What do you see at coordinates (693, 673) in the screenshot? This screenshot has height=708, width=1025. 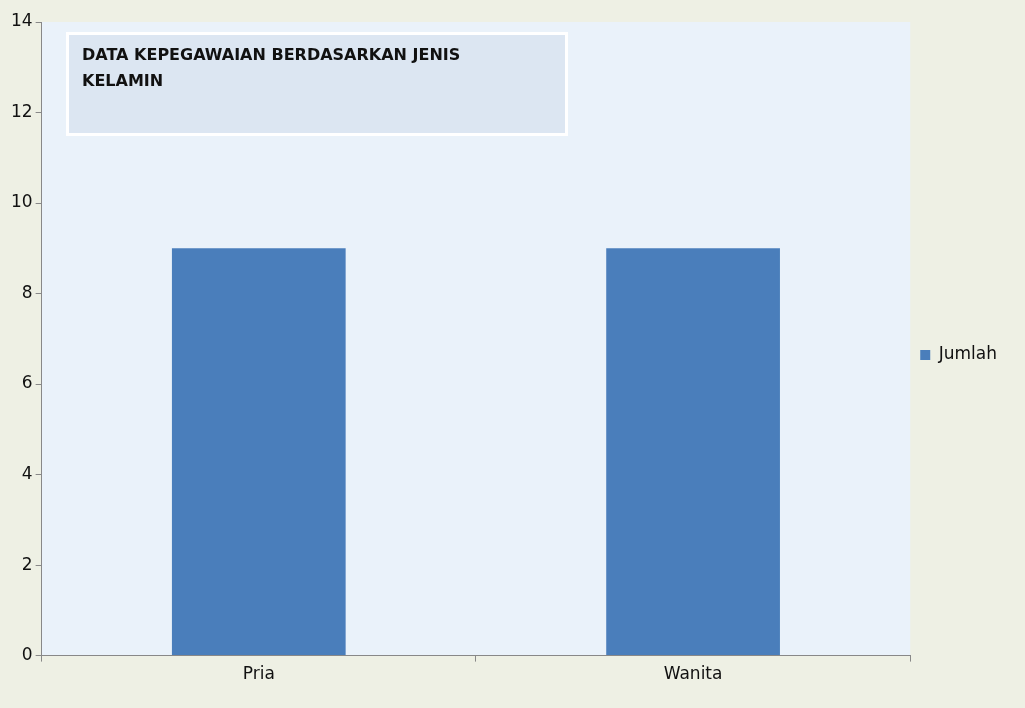 I see `x-tick-label: Wanita` at bounding box center [693, 673].